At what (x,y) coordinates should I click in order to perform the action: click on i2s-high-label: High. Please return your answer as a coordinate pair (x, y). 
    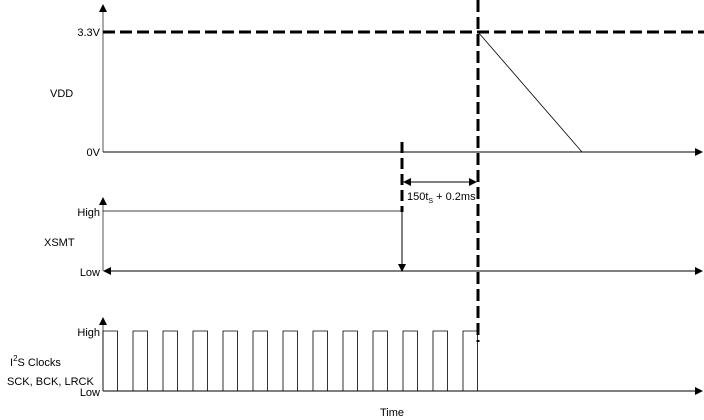
    Looking at the image, I should click on (88, 333).